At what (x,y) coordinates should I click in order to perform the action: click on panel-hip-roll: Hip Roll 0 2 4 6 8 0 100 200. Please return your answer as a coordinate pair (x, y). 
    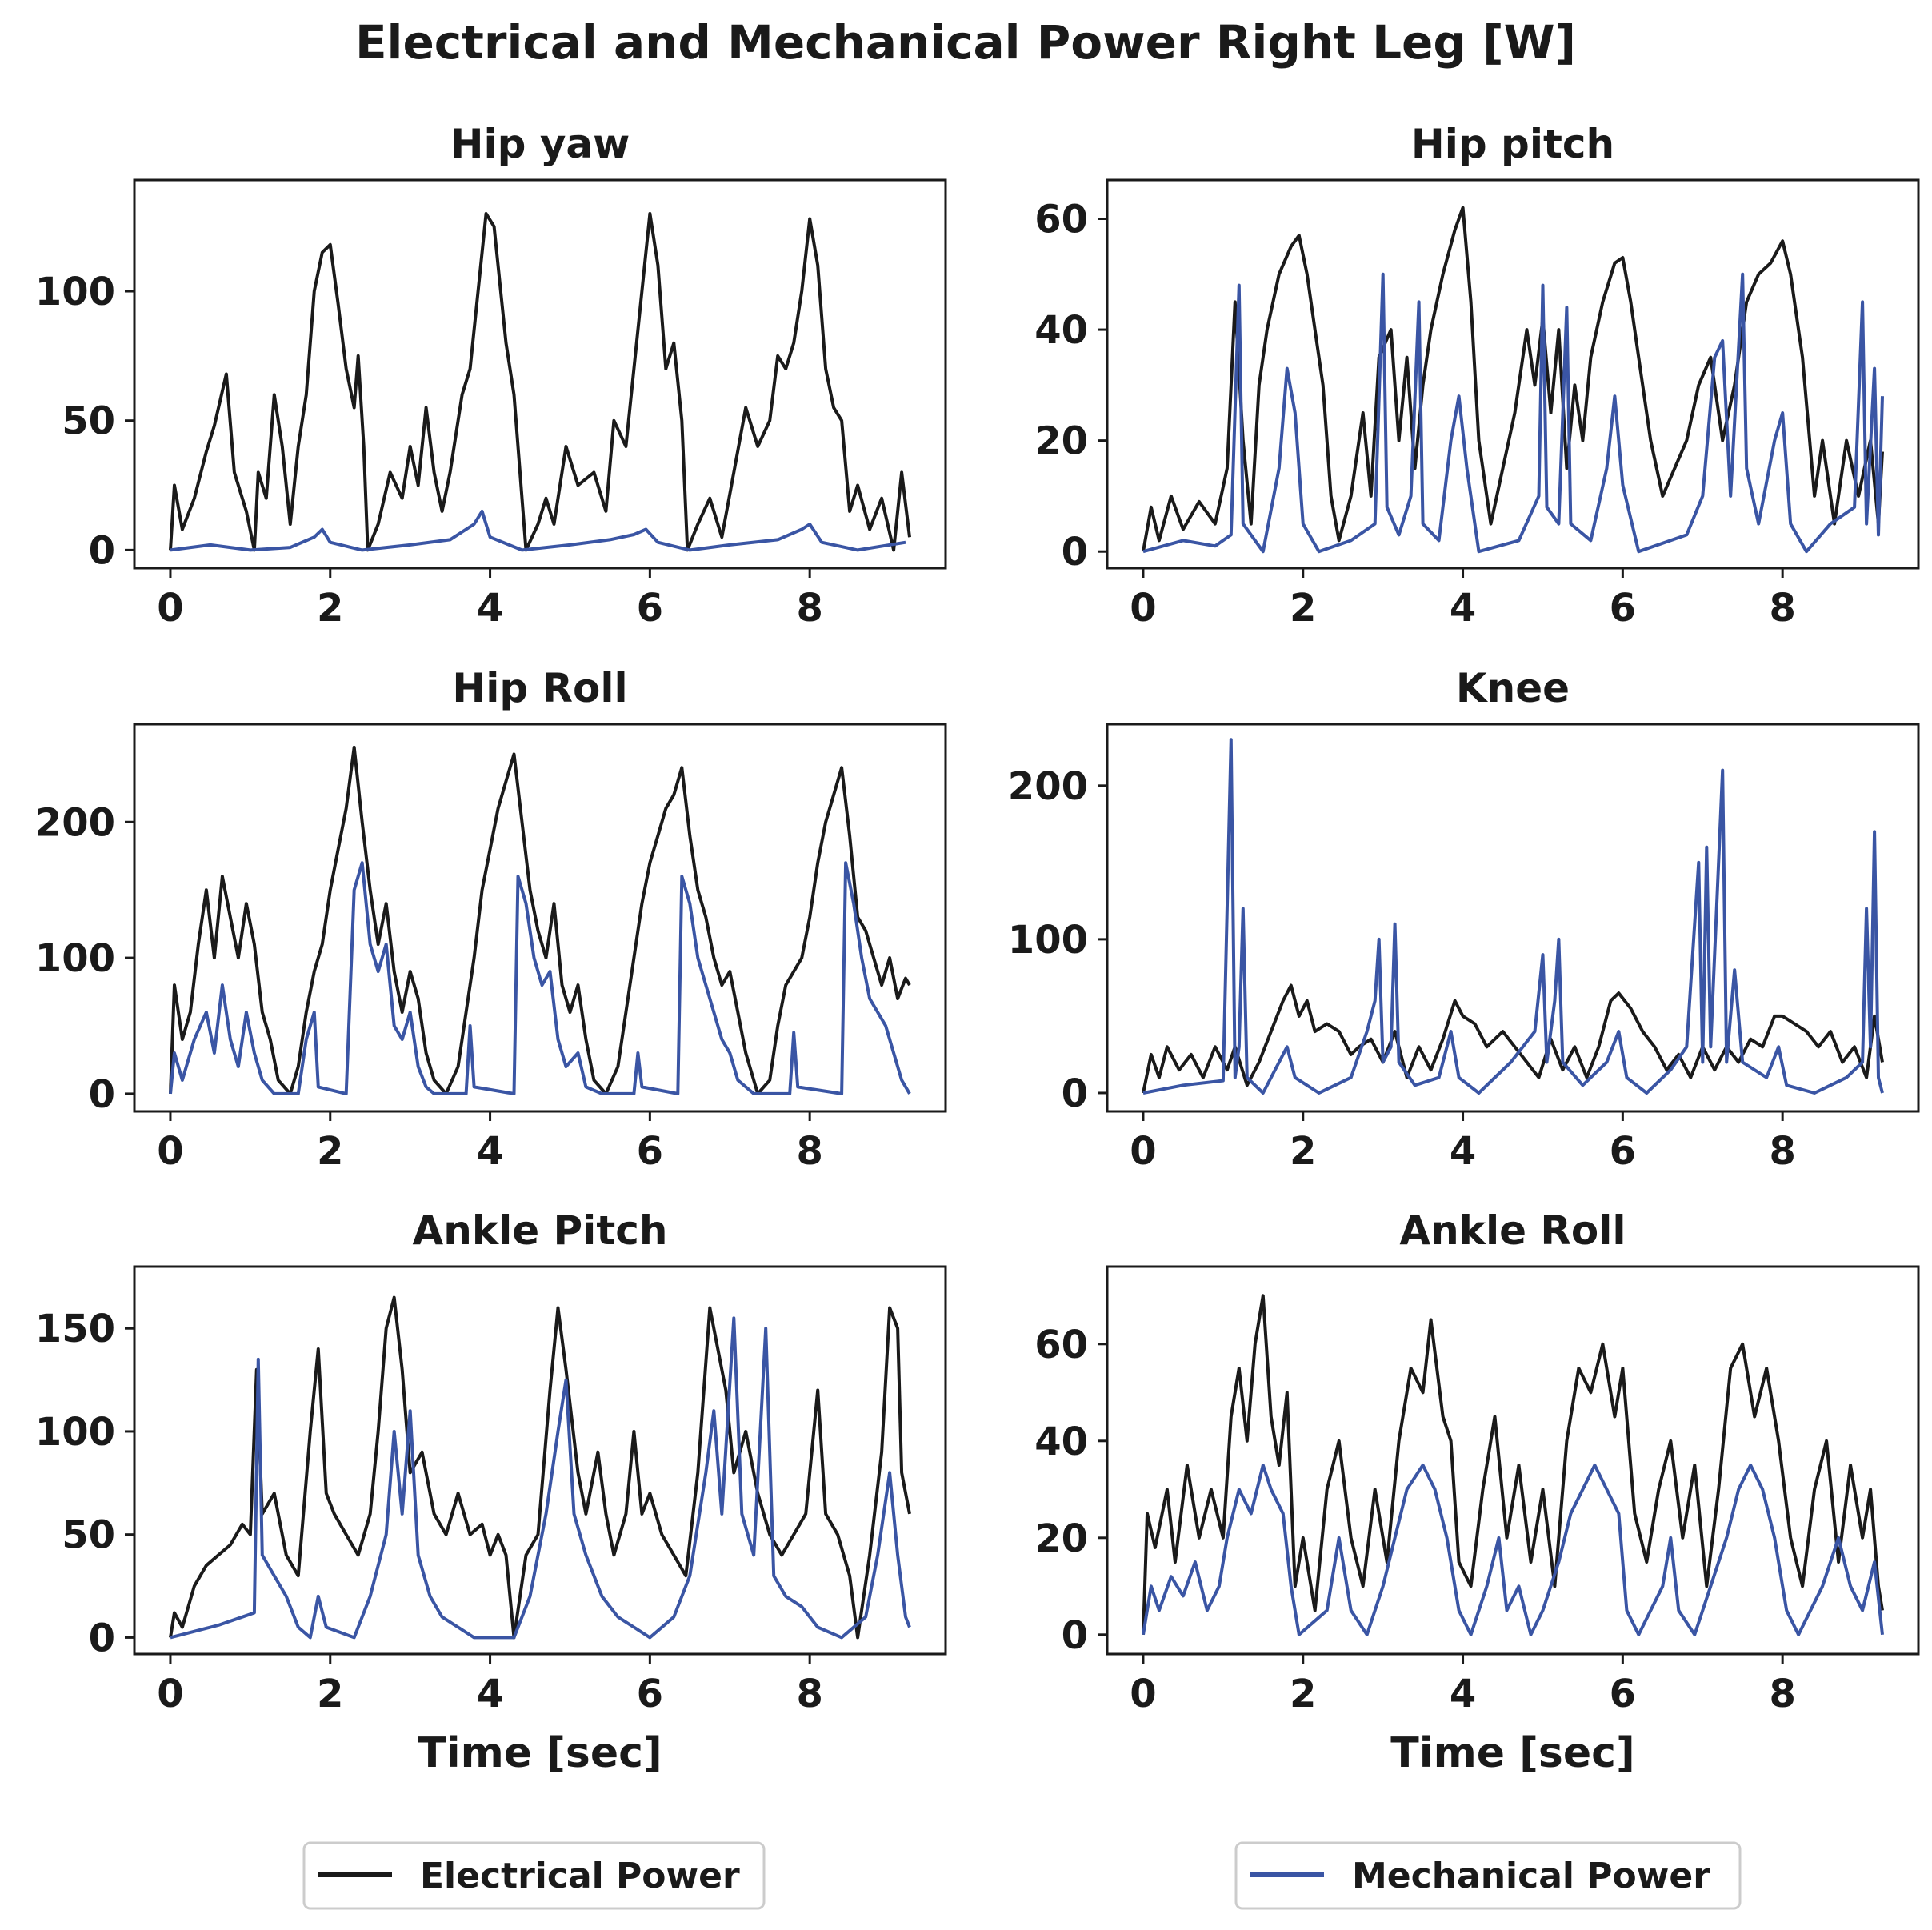
    Looking at the image, I should click on (491, 919).